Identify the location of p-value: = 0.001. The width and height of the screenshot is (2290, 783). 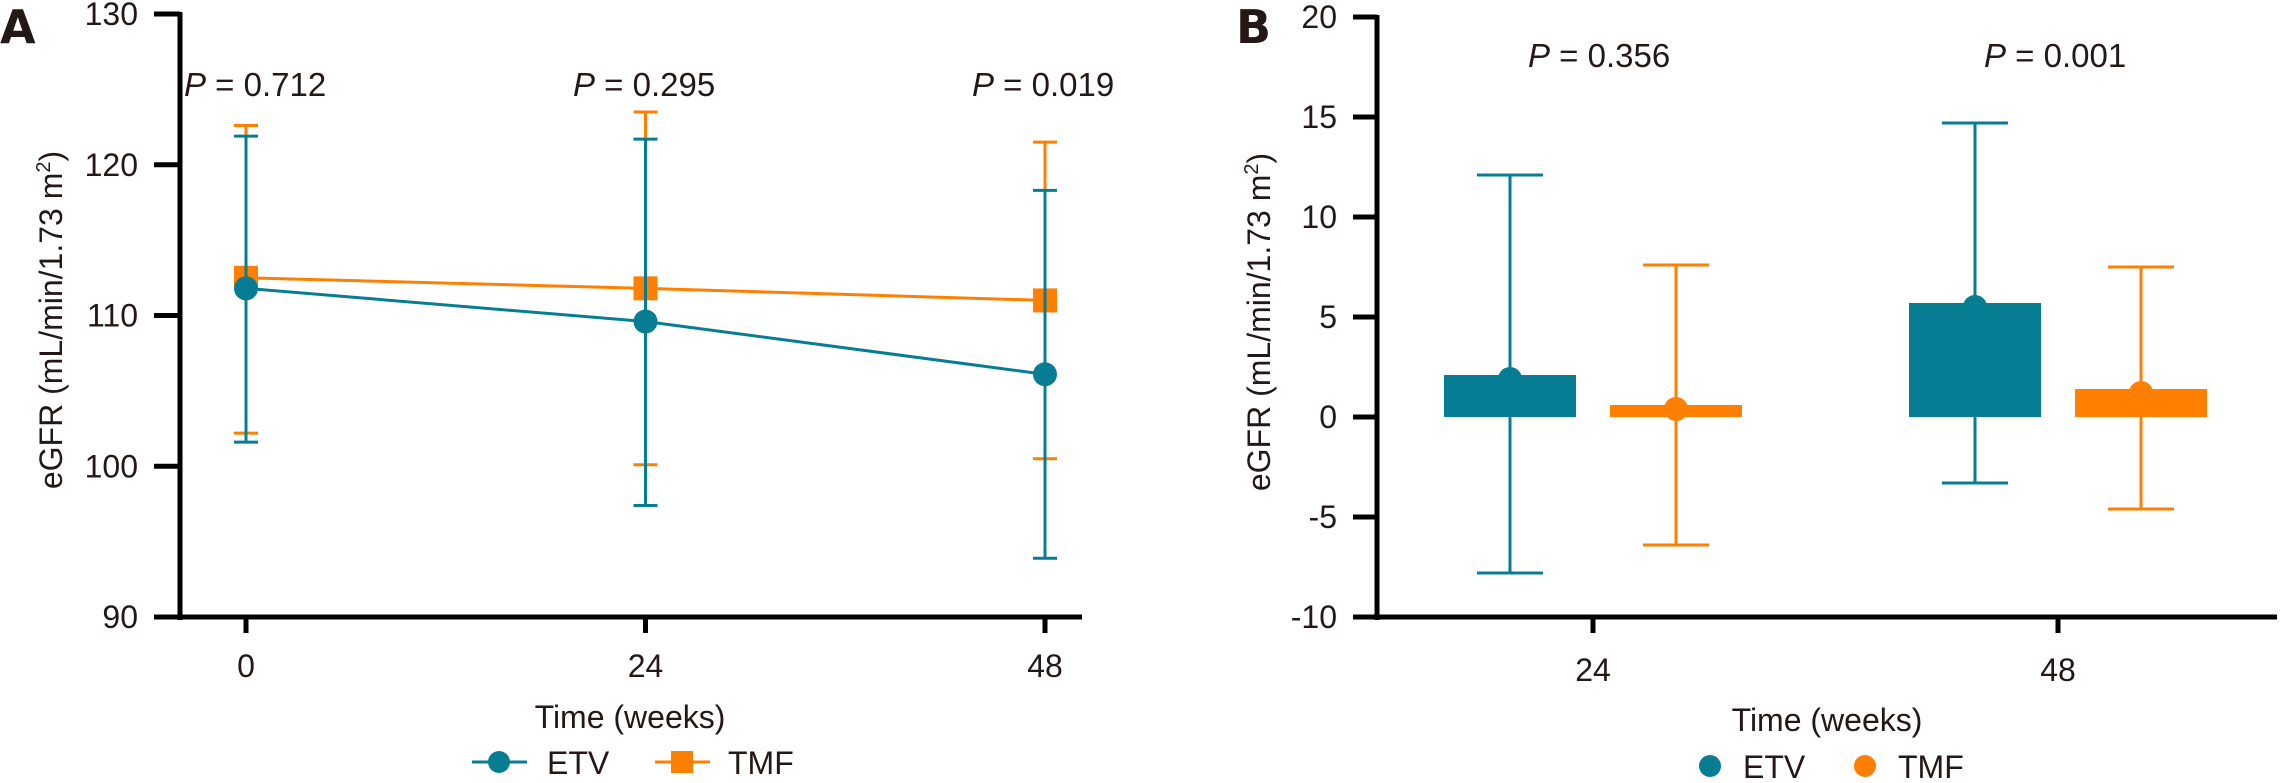
(2066, 55).